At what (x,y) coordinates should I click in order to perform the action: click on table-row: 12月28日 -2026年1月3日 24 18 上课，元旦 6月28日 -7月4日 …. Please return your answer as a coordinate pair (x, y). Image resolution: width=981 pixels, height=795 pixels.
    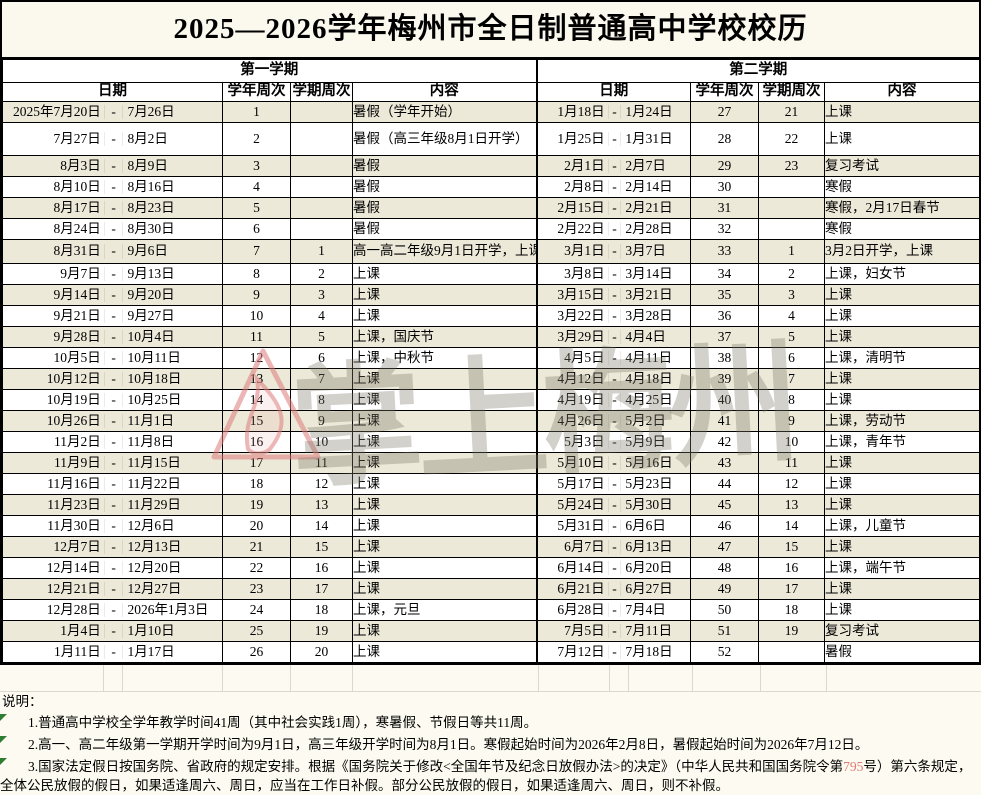
    Looking at the image, I should click on (491, 610).